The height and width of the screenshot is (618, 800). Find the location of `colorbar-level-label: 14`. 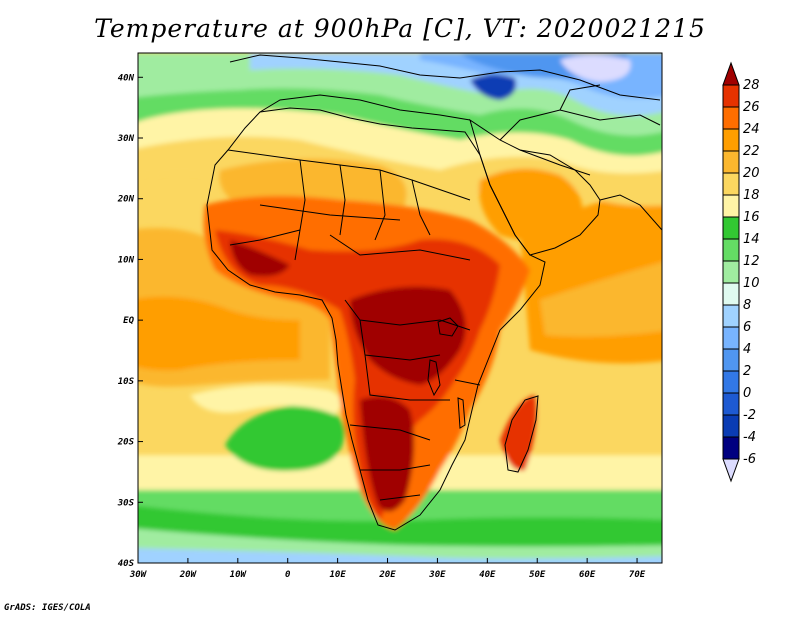

colorbar-level-label: 14 is located at coordinates (751, 239).